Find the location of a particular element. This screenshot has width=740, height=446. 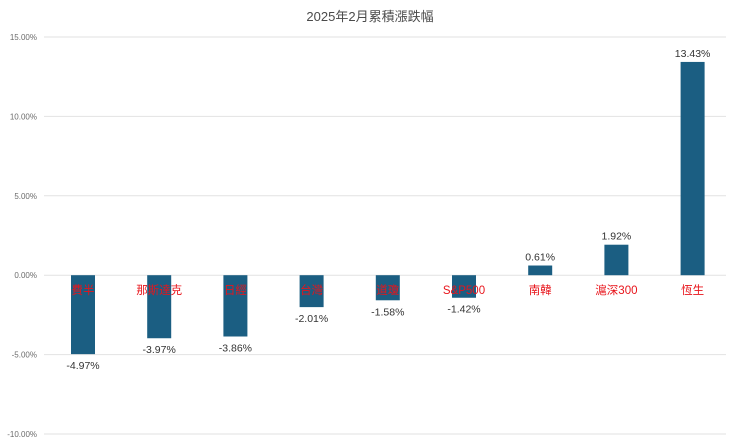

category-label: S&P500 is located at coordinates (464, 291).